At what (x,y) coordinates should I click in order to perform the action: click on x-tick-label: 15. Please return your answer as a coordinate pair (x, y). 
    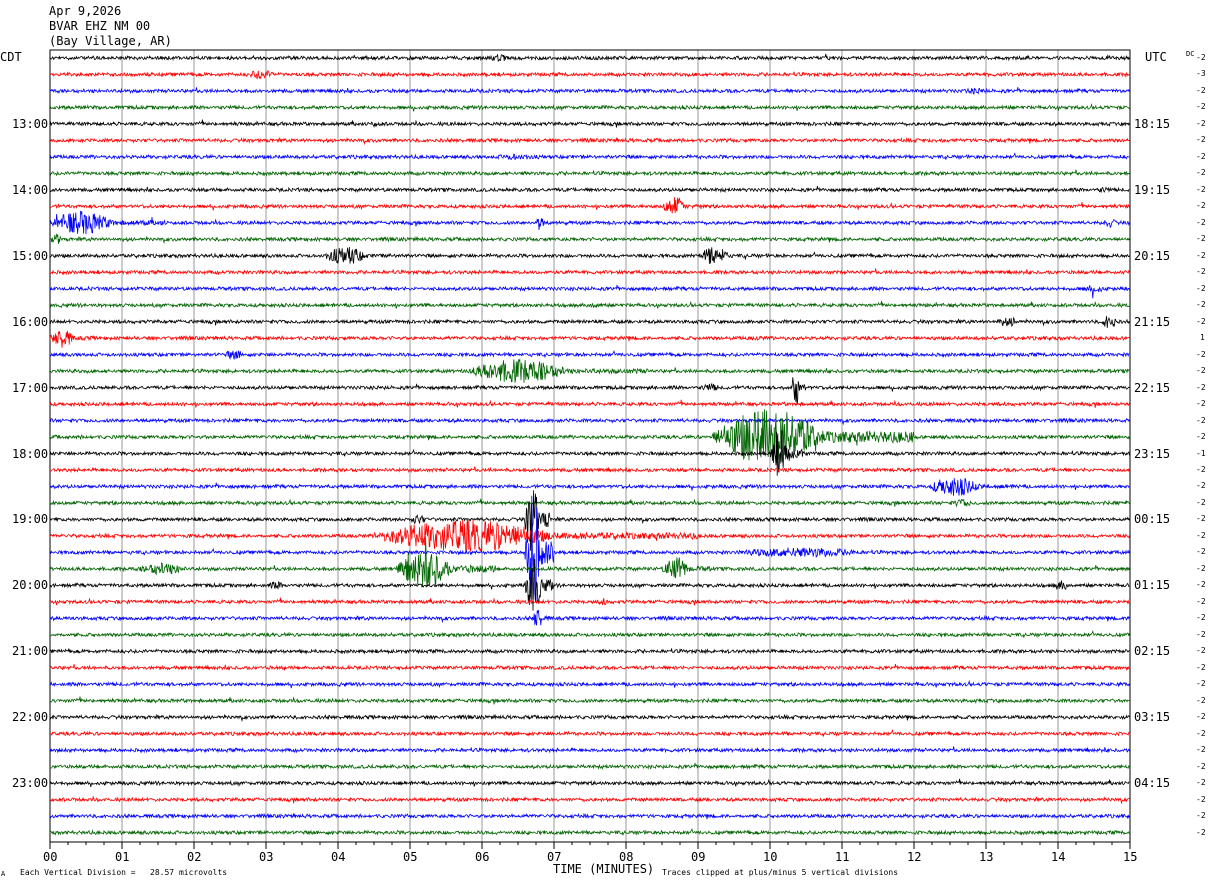
    Looking at the image, I should click on (1130, 857).